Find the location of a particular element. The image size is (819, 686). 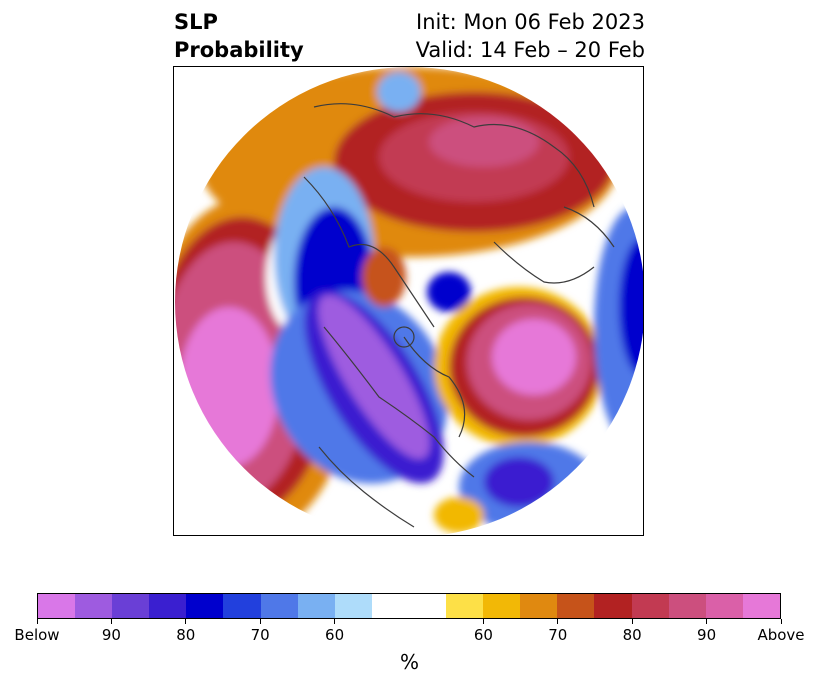

colorbar-tick-label: Below is located at coordinates (37, 635).